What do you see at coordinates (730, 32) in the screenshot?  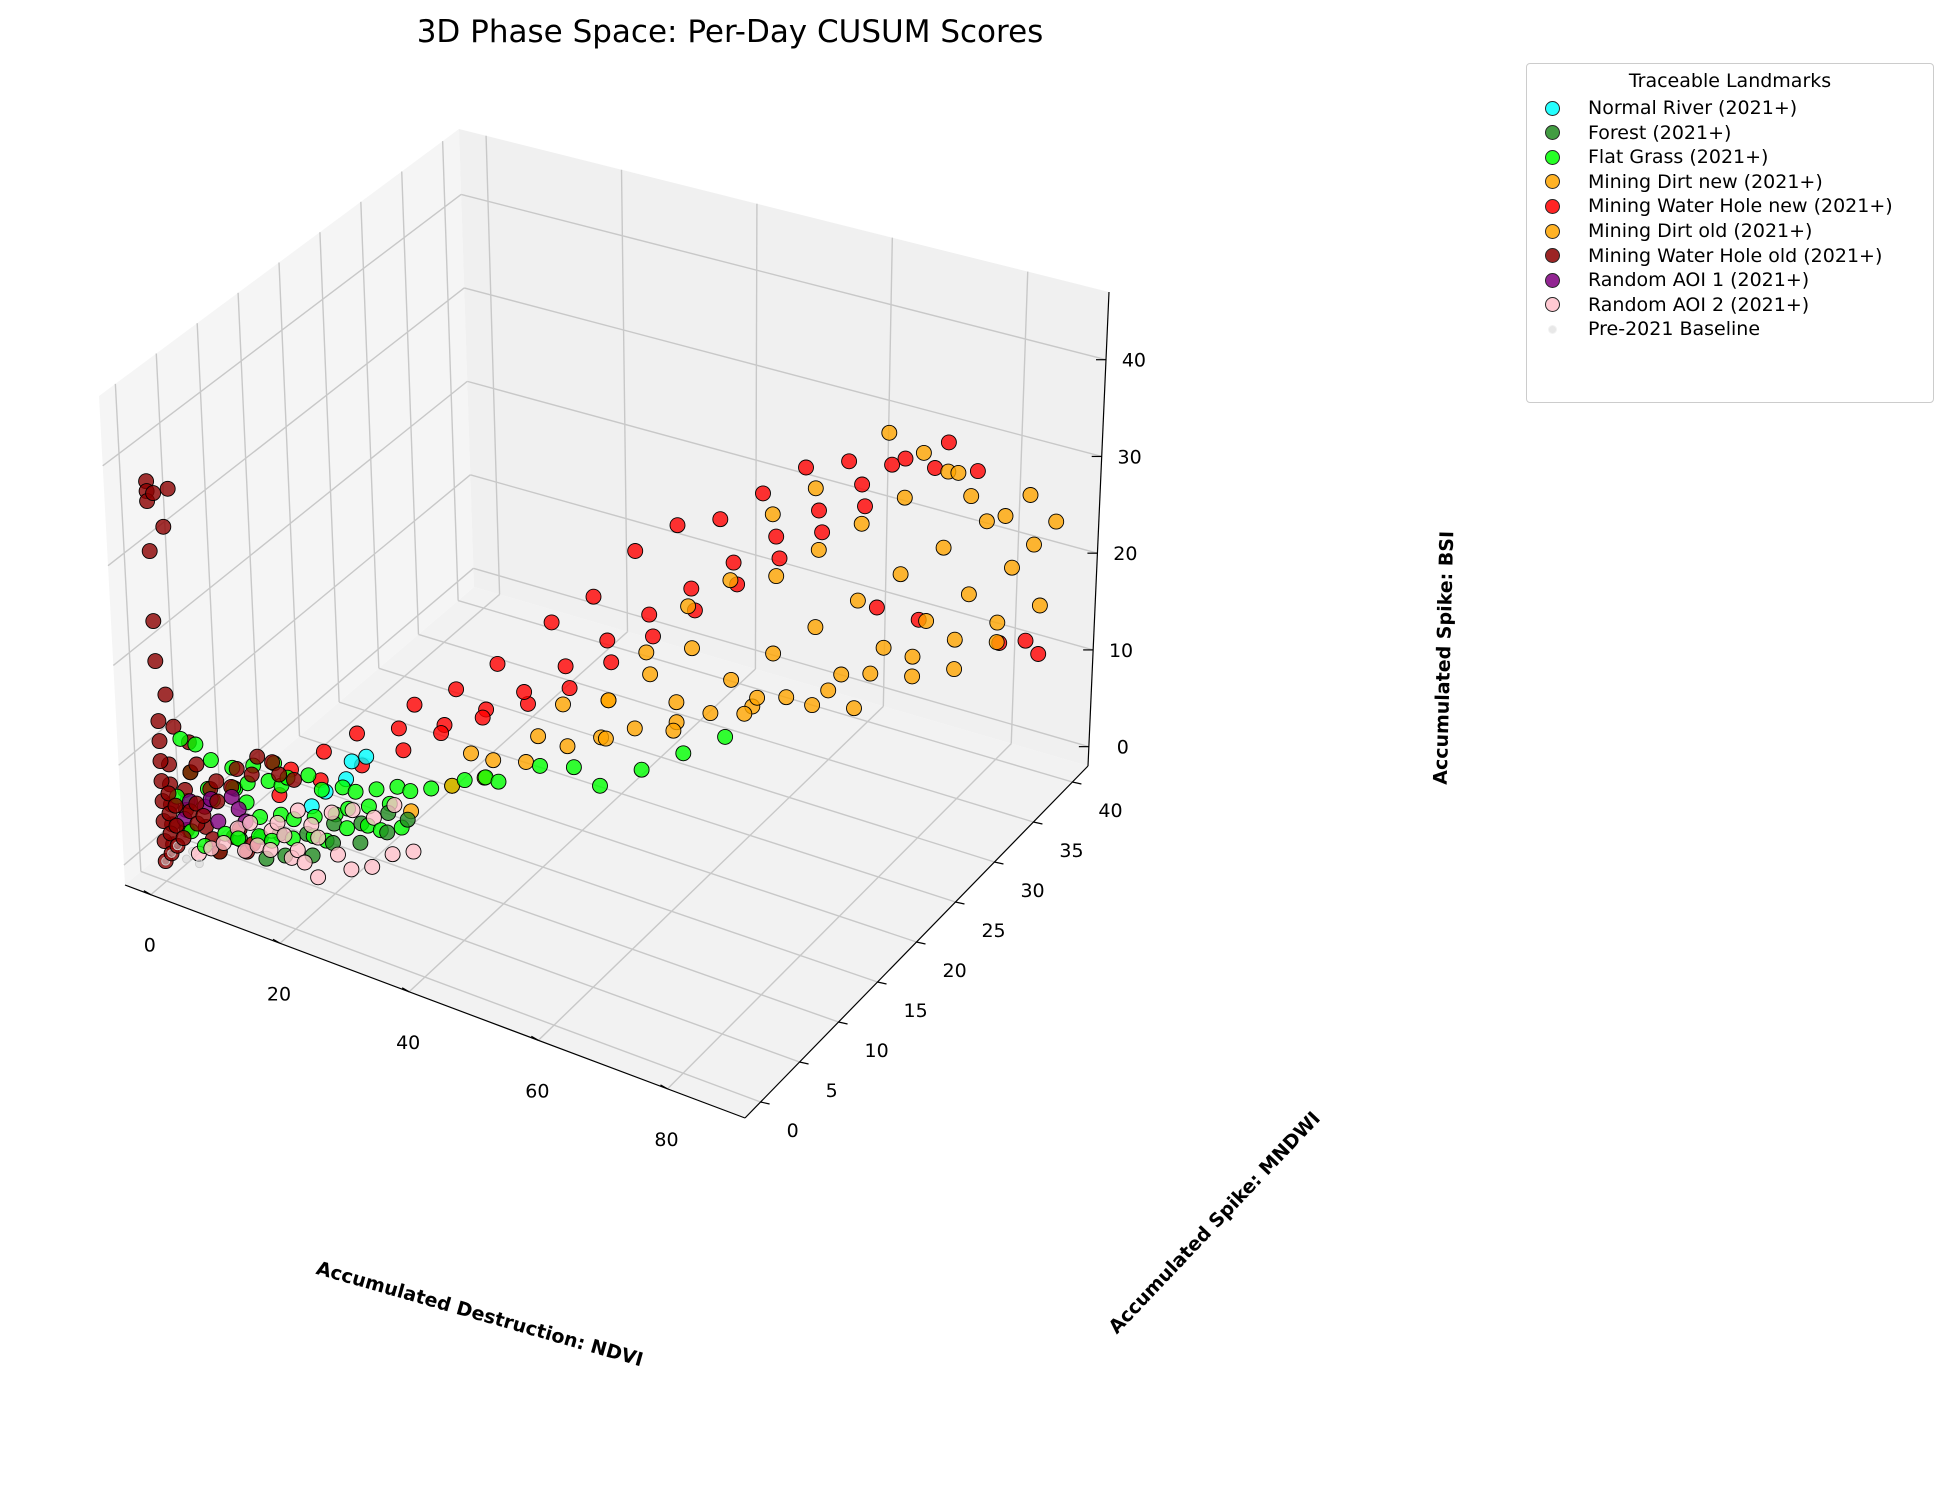 I see `chart-title: 3D Phase Space: Per-Day CUSUM Scores` at bounding box center [730, 32].